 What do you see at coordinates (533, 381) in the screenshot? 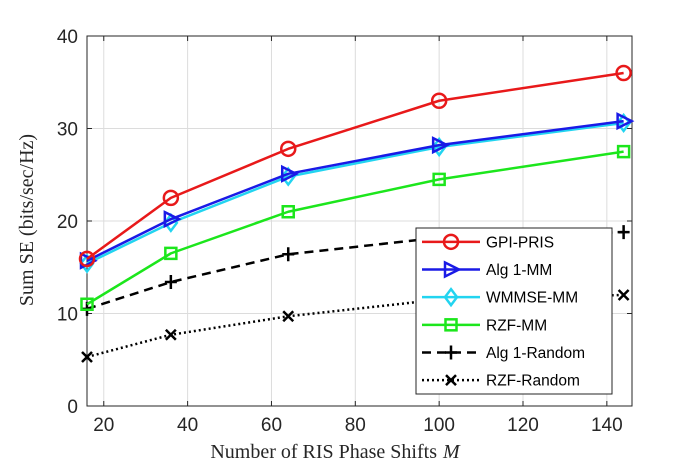
I see `legend-label: RZF-Random` at bounding box center [533, 381].